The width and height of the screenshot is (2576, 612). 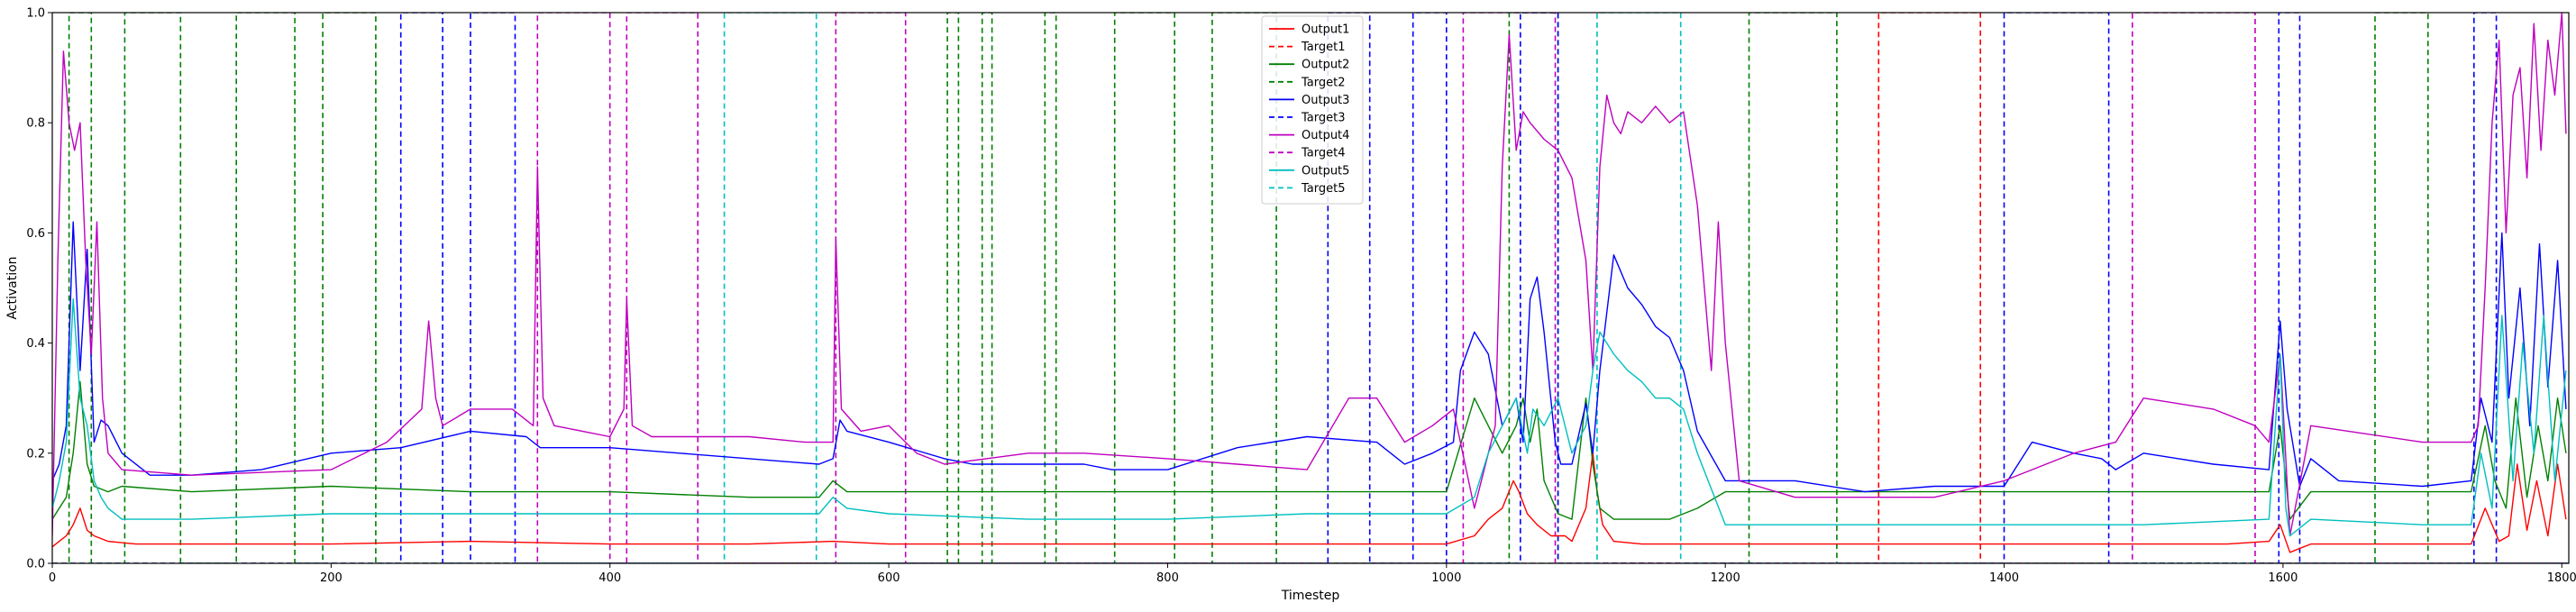 What do you see at coordinates (12, 287) in the screenshot?
I see `y-axis-label: Activation` at bounding box center [12, 287].